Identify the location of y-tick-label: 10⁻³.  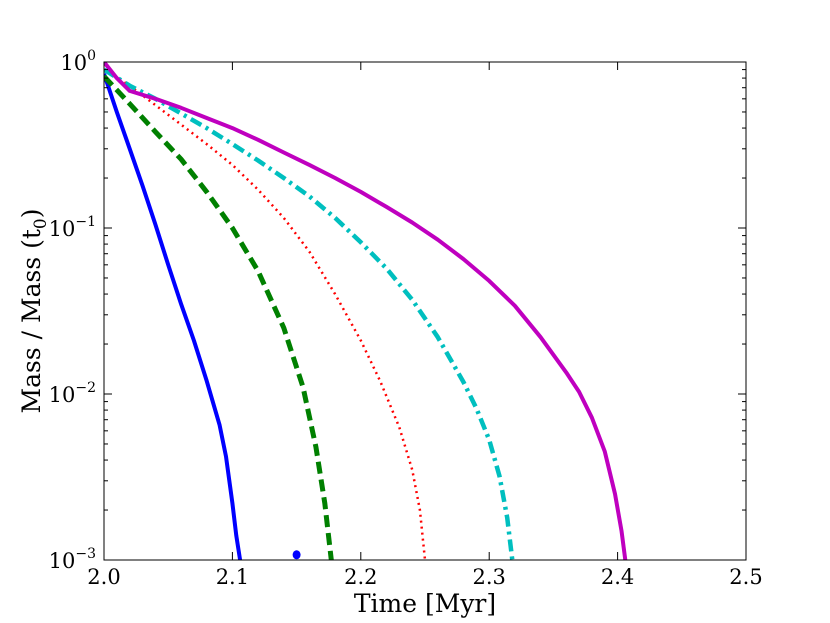
(72, 559).